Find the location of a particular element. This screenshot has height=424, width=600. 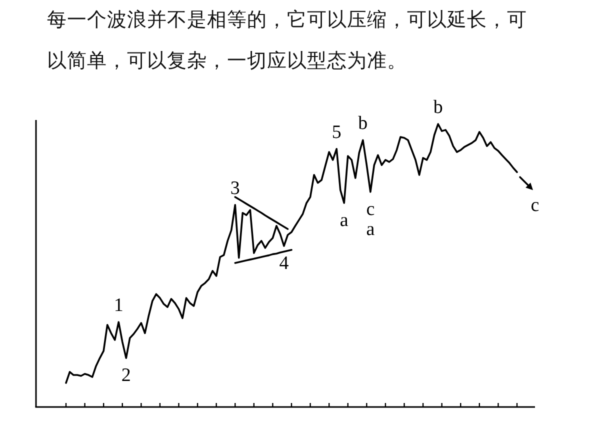

title: 每一个波浪并不是相等的，它可以压缩，可以延长，可以简单，可以复杂，一切应以型态为准。 is located at coordinates (287, 41).